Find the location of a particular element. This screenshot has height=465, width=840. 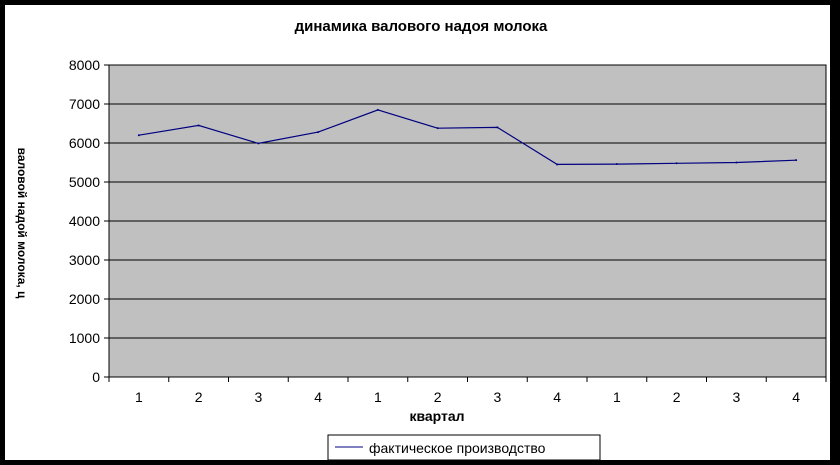

y-tick-label: 7000 is located at coordinates (84, 104).